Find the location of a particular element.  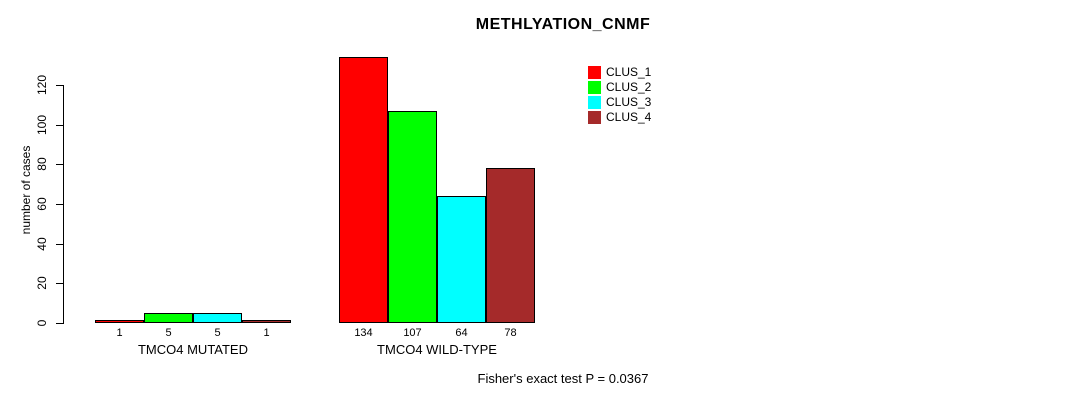

bar-clus_1-group1 is located at coordinates (119, 321).